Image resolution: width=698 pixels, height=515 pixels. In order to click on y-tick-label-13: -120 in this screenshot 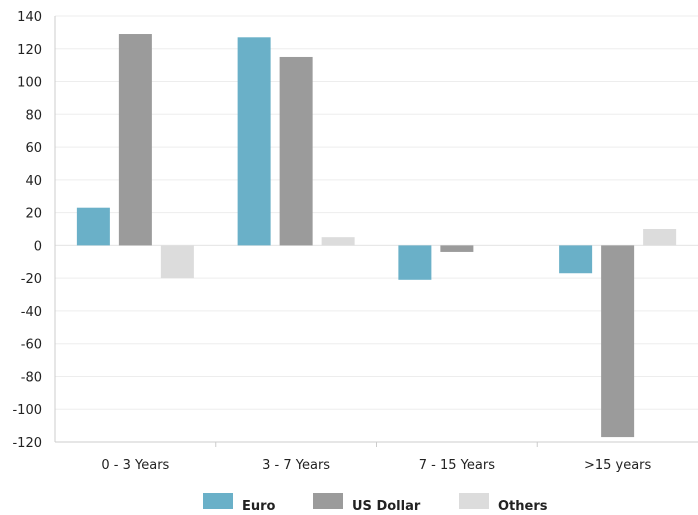, I will do `click(27, 443)`.